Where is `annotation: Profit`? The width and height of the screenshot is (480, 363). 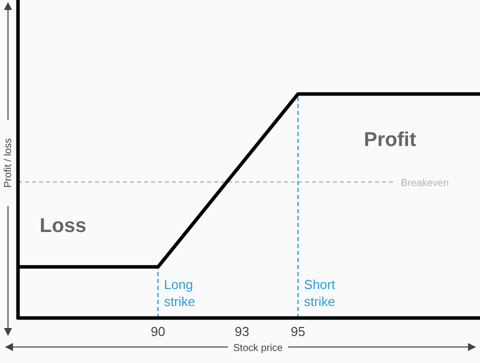 annotation: Profit is located at coordinates (390, 140).